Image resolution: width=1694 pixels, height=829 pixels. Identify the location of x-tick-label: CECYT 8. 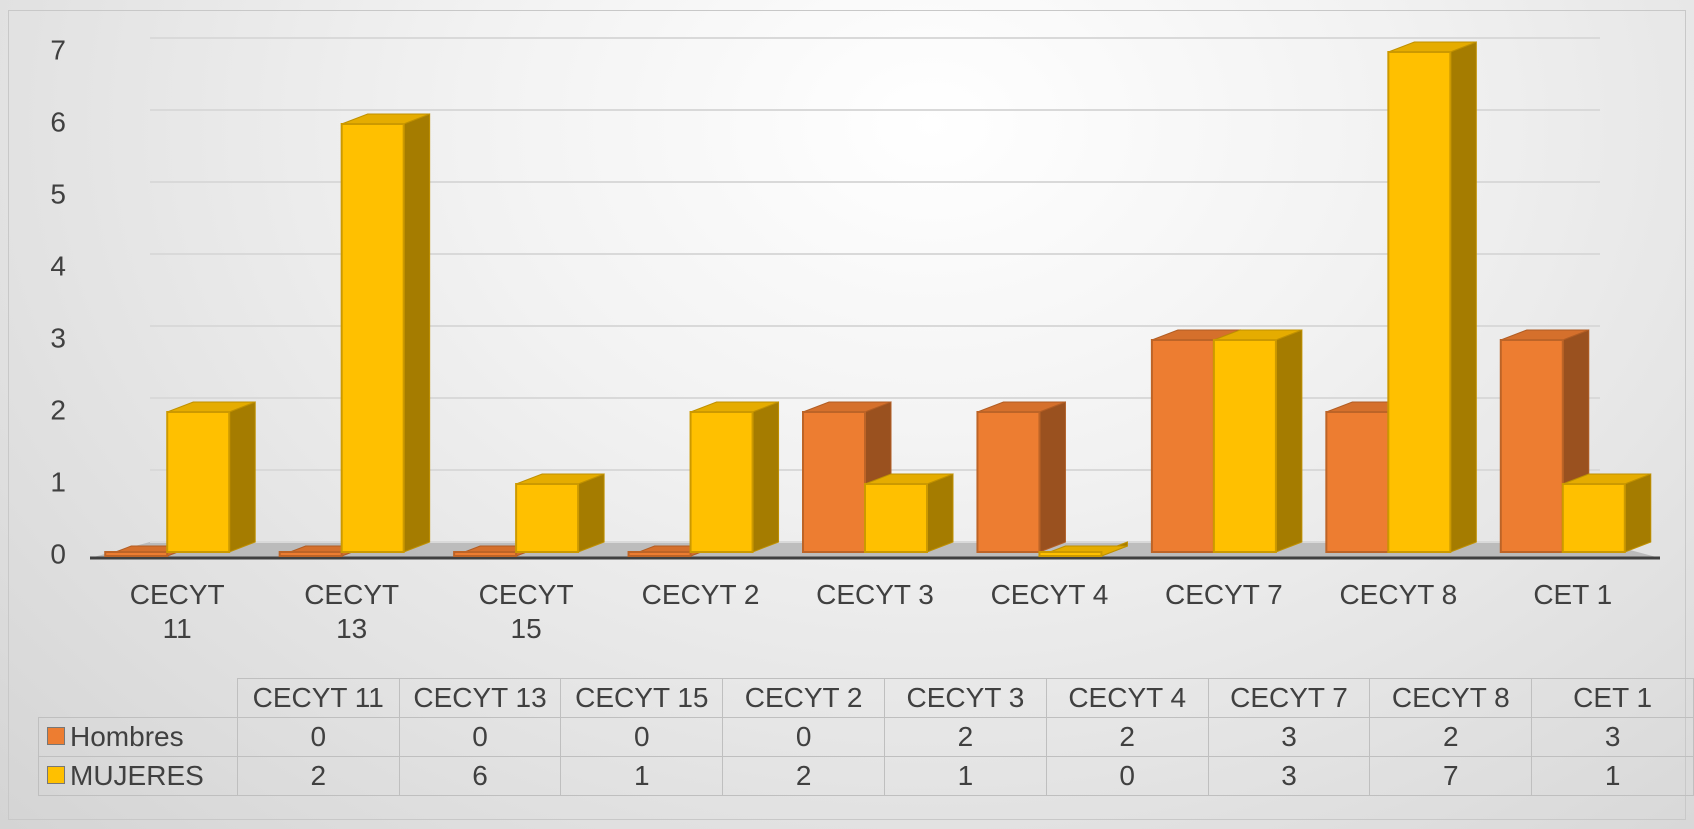
(1398, 594).